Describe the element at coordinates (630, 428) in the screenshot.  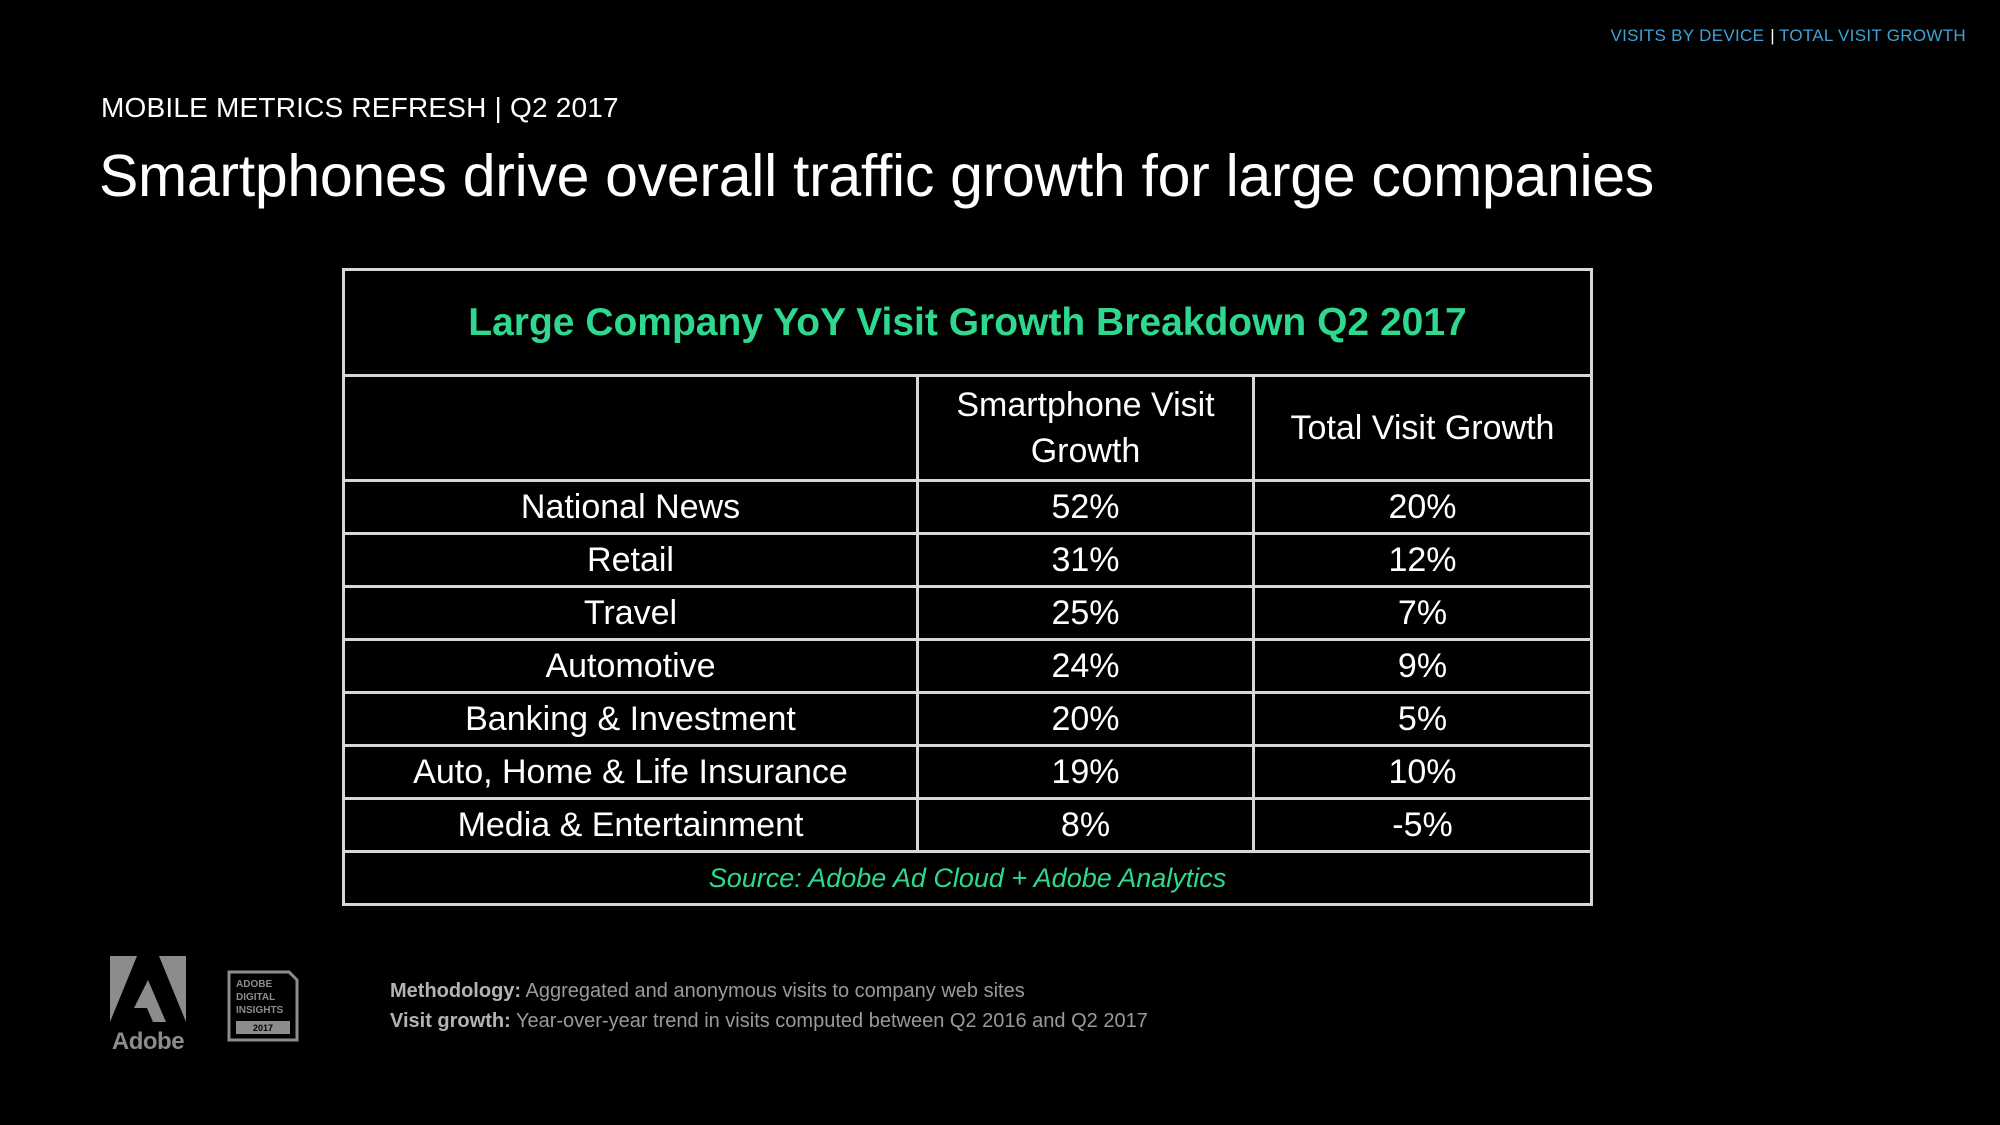
I see `column-header-industry` at that location.